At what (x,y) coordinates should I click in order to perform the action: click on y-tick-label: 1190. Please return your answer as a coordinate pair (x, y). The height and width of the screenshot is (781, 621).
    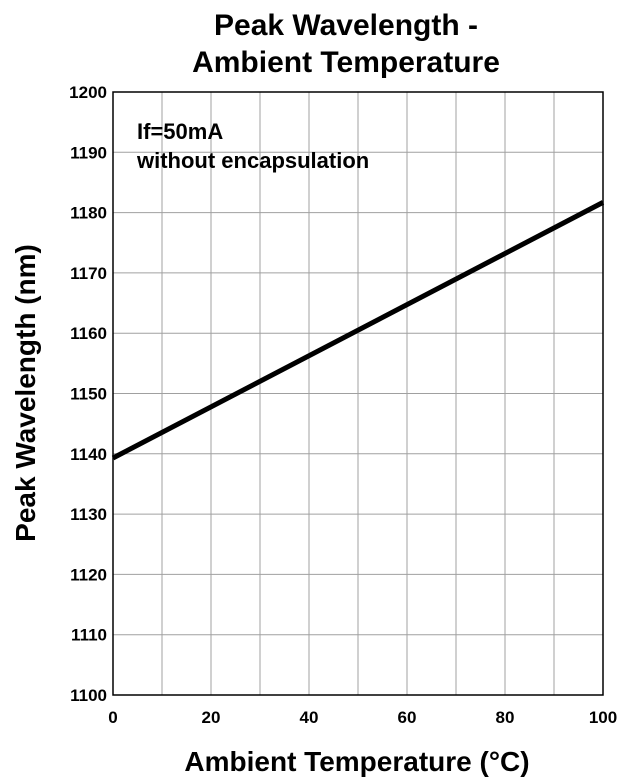
    Looking at the image, I should click on (88, 152).